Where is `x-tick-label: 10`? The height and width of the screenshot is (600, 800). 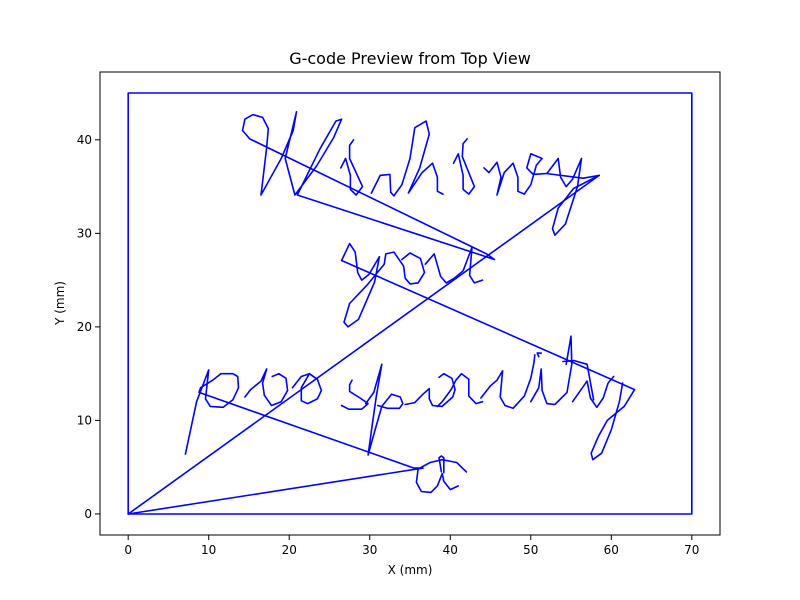 x-tick-label: 10 is located at coordinates (208, 550).